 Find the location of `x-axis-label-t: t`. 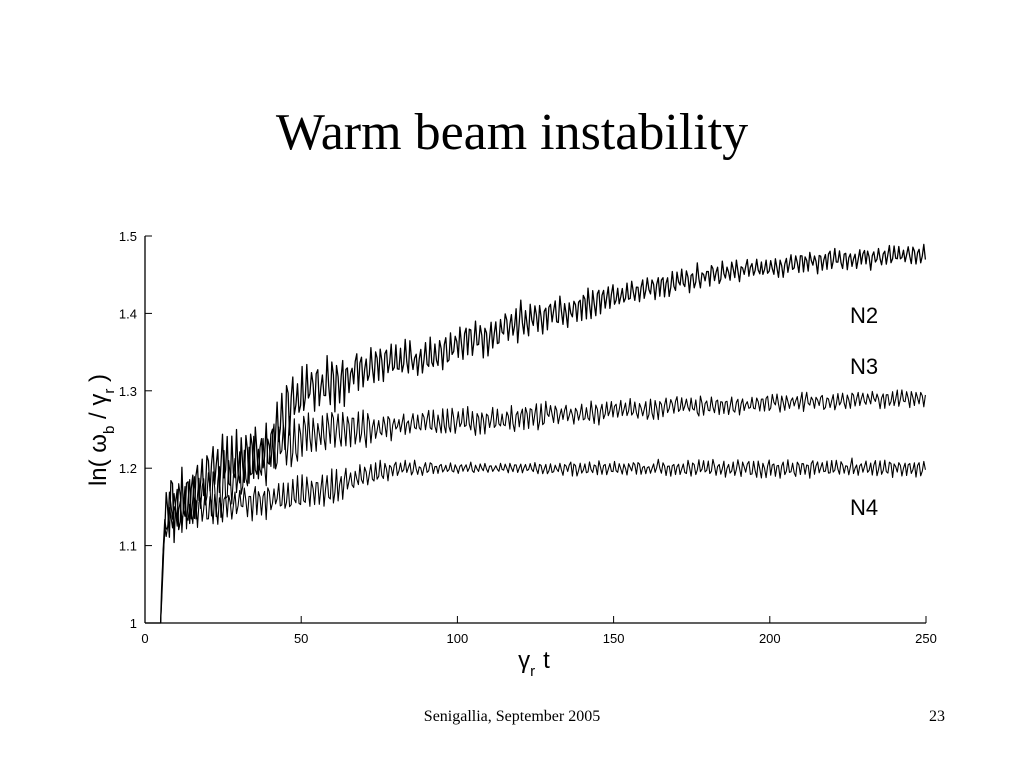

x-axis-label-t: t is located at coordinates (546, 660).